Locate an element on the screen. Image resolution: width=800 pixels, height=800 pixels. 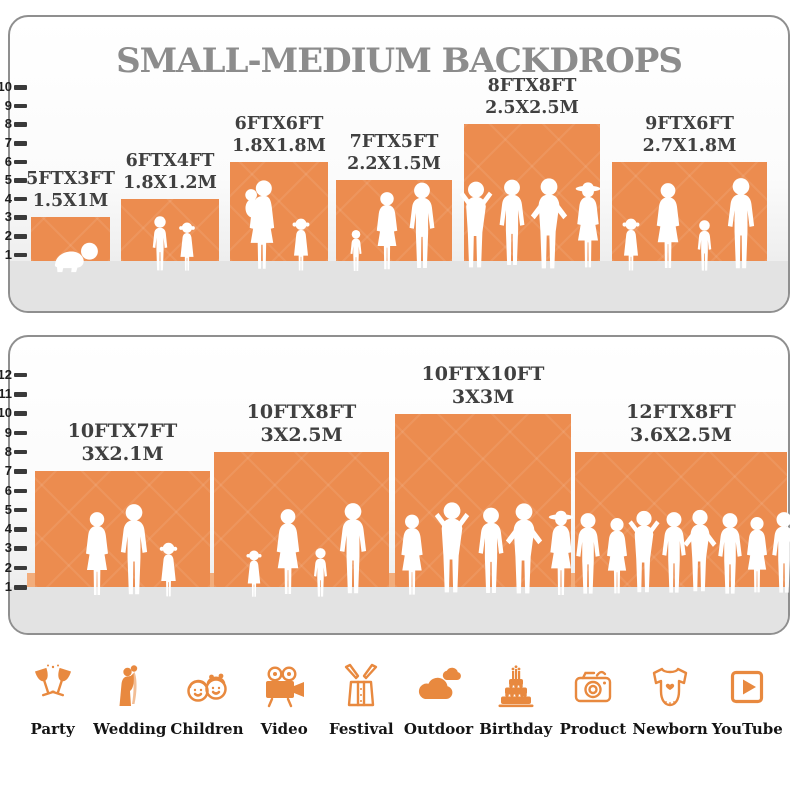
backdrop-size-label: 8FTX8FT 2.5X2.5M is located at coordinates (532, 97).